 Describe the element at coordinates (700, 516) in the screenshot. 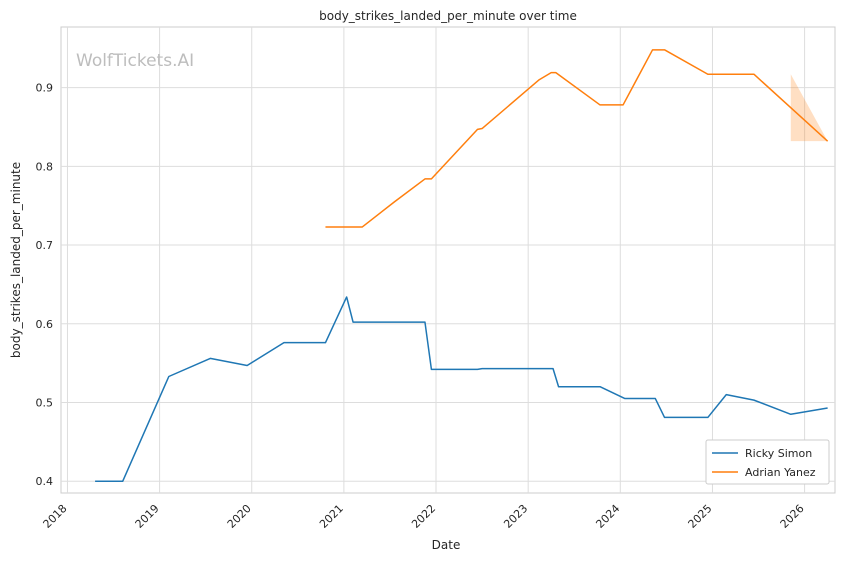

I see `x-tick-label: 2025` at that location.